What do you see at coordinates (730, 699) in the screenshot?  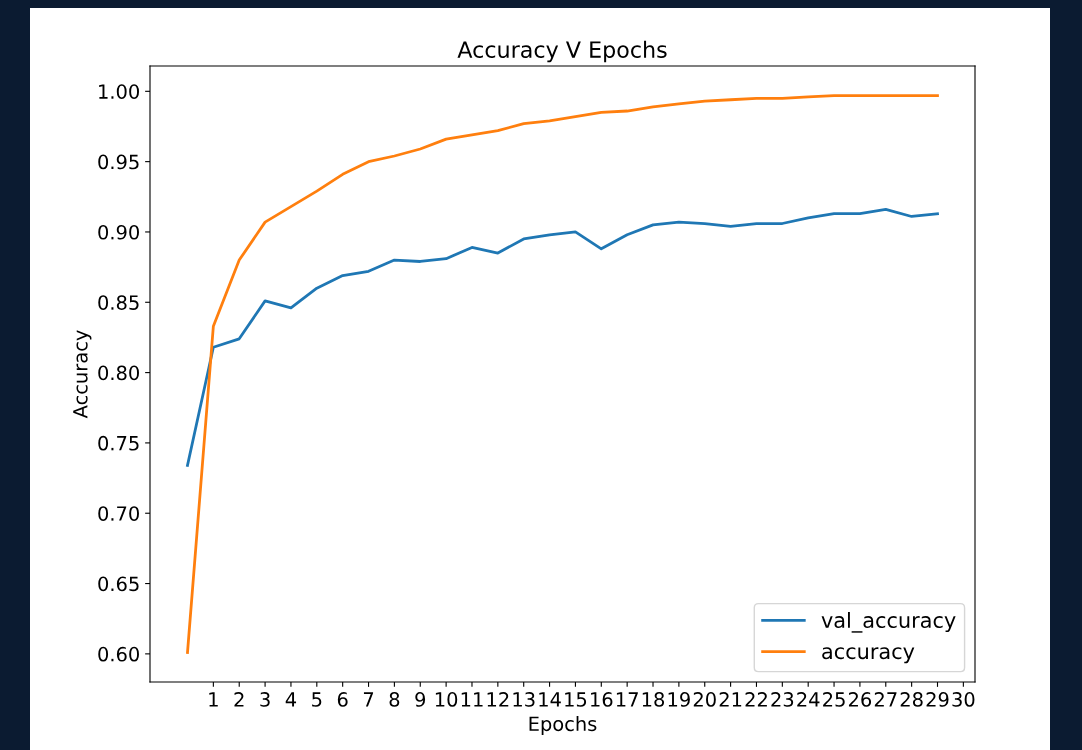 I see `x-tick-label: 21` at bounding box center [730, 699].